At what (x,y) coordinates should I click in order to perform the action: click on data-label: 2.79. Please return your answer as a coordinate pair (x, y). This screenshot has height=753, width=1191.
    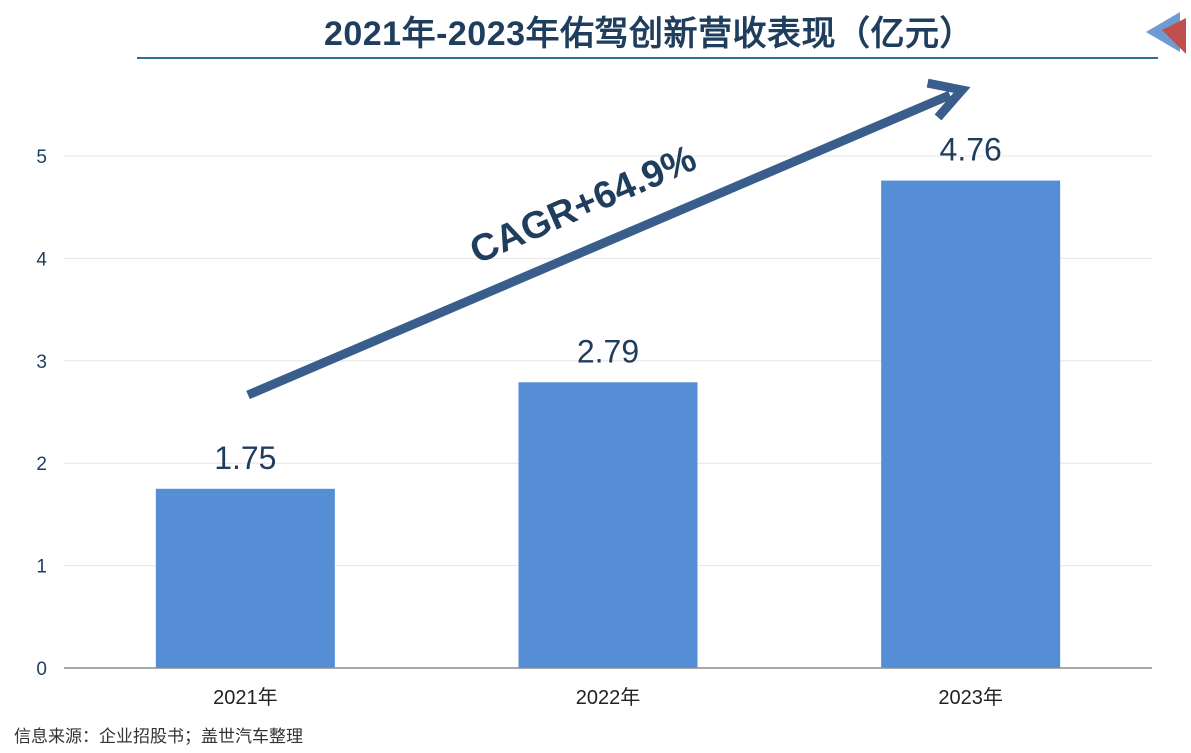
    Looking at the image, I should click on (608, 351).